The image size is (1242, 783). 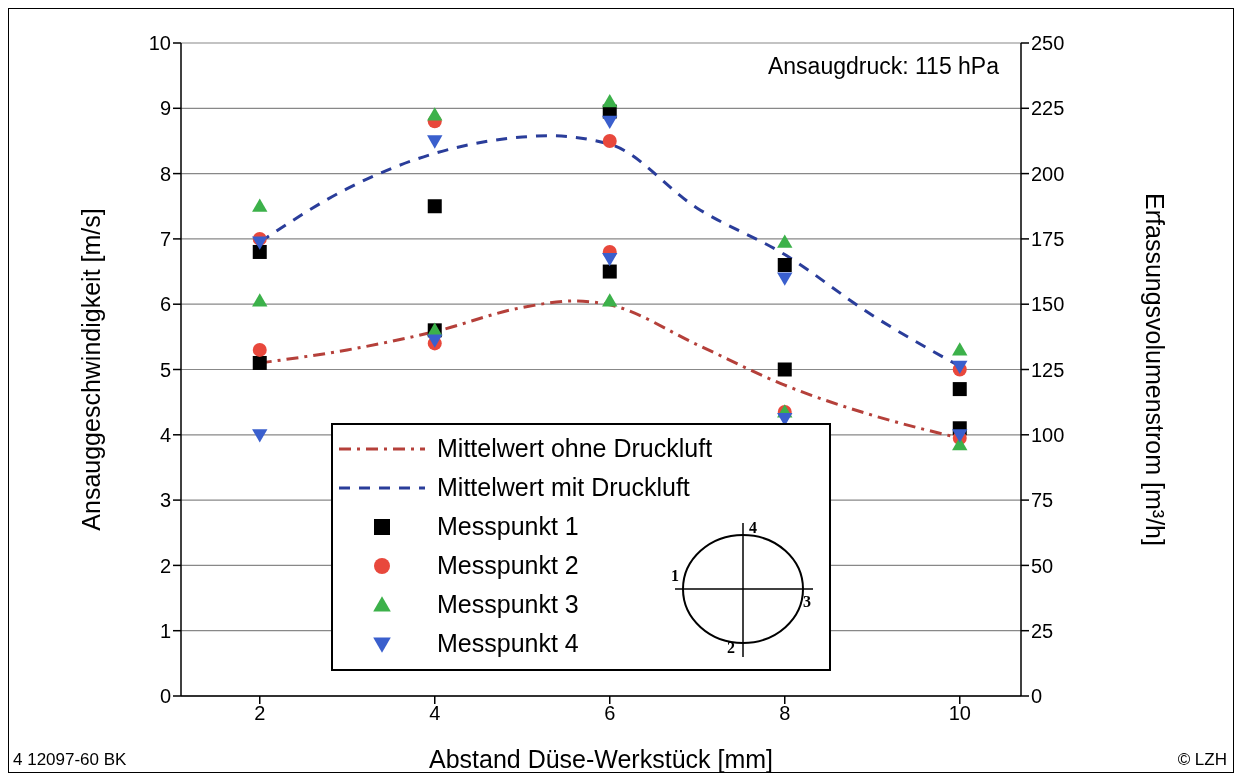 I want to click on y-tick-label: 5, so click(x=165, y=369).